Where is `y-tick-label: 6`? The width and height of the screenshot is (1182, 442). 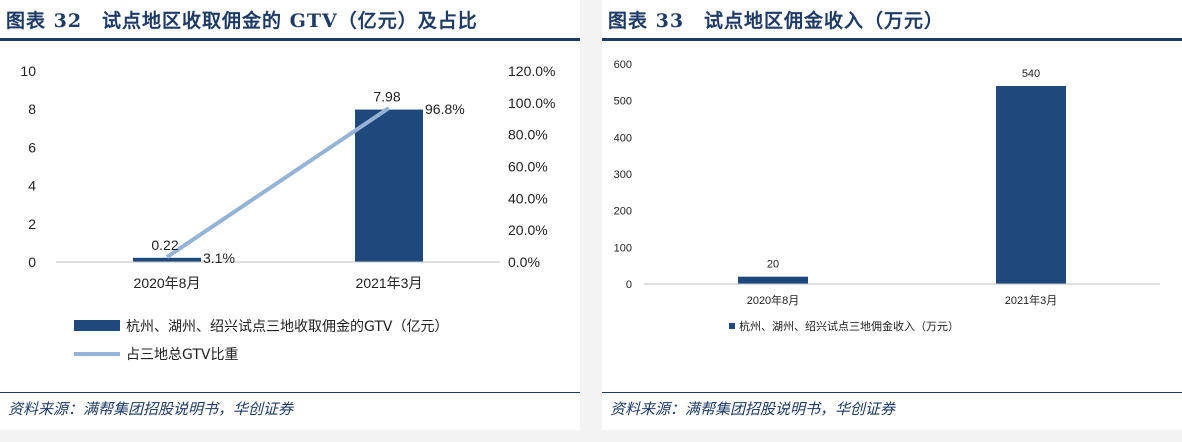 y-tick-label: 6 is located at coordinates (32, 147).